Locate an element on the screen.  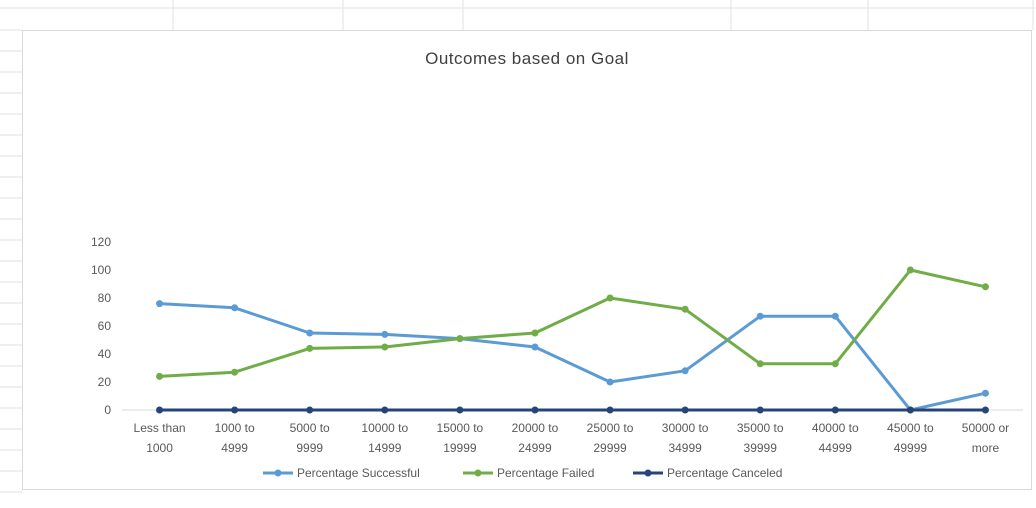
x-tick-label: 39999 is located at coordinates (761, 448).